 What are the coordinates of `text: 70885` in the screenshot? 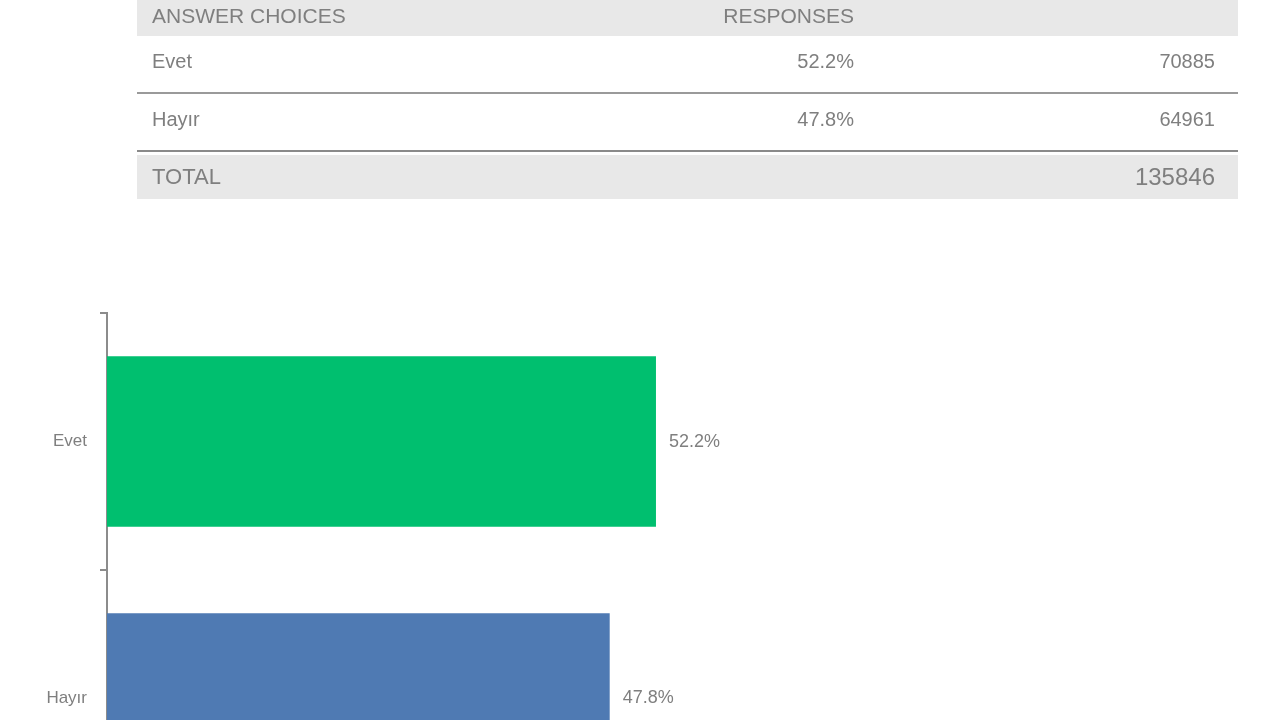 It's located at (1186, 61).